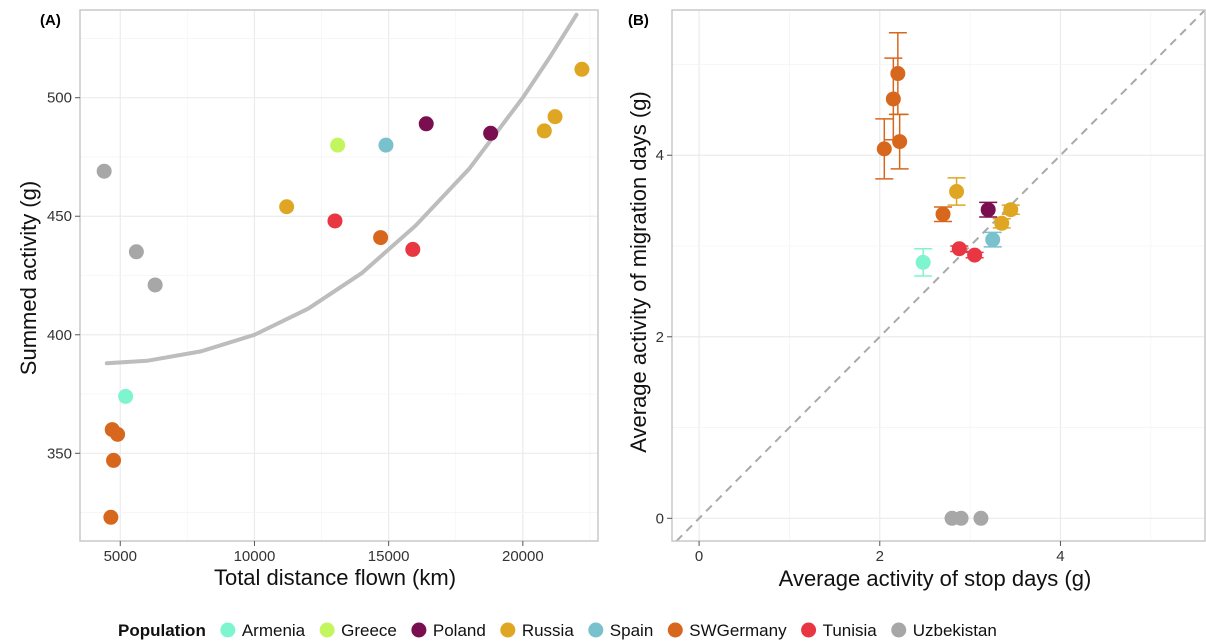  Describe the element at coordinates (660, 518) in the screenshot. I see `panel-b-y-tick-label: 0` at that location.